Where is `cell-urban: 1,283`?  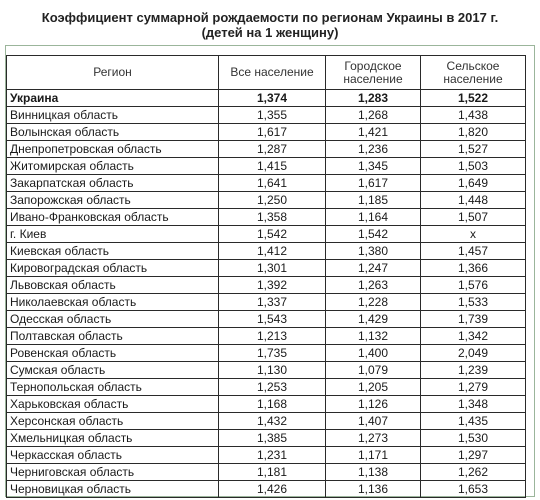
cell-urban: 1,283 is located at coordinates (373, 98).